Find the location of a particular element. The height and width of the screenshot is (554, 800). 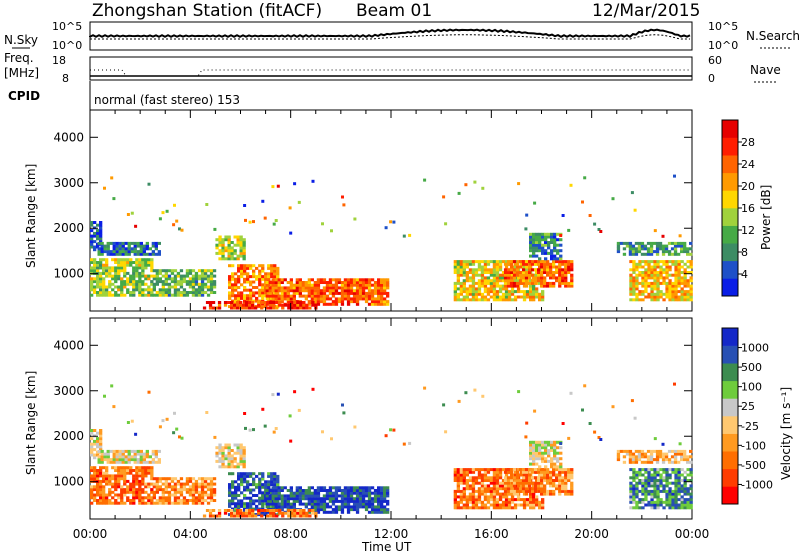

x-tick-label: 08:00 is located at coordinates (290, 534).